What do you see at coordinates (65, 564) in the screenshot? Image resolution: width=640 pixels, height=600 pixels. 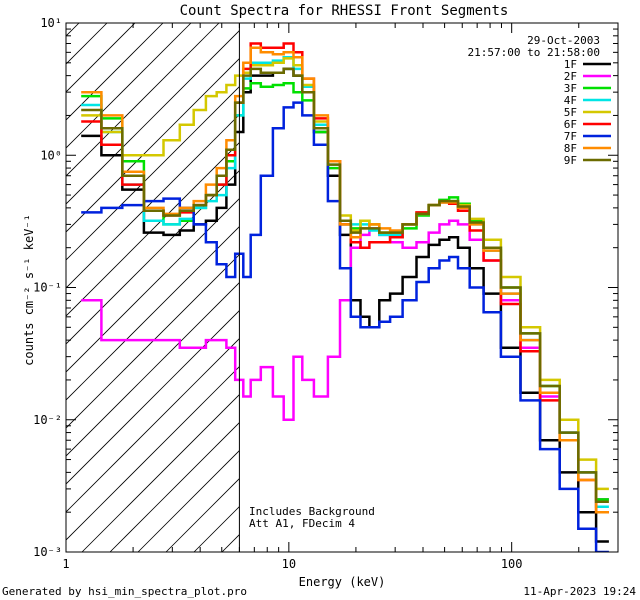 I see `x-tick-label: 1` at bounding box center [65, 564].